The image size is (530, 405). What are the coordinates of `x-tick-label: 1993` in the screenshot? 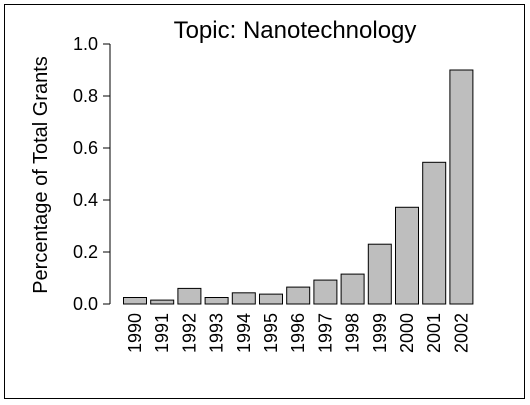 It's located at (217, 333).